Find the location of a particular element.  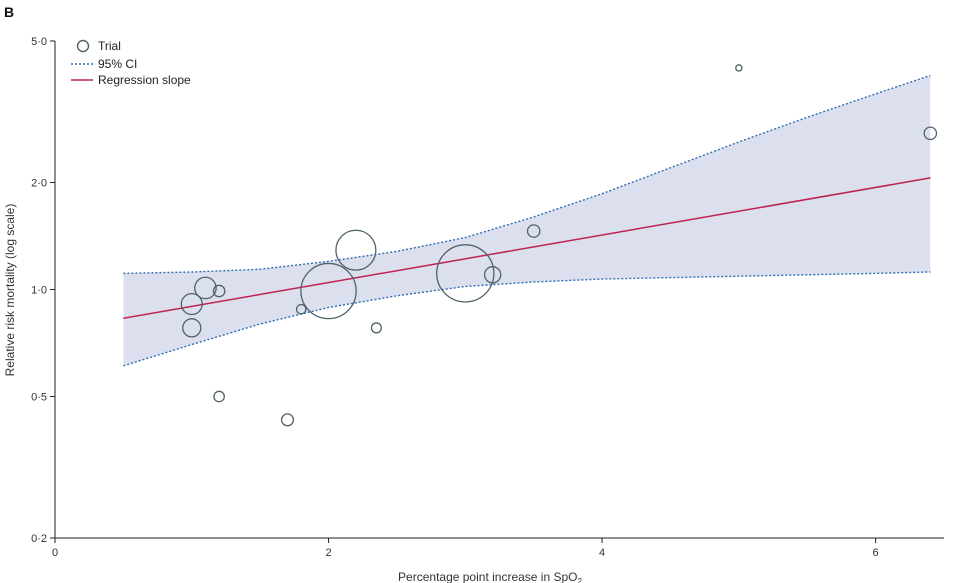

y-ticks: 0·2 0·5 1·0 2·0 5·0 is located at coordinates (43, 290).